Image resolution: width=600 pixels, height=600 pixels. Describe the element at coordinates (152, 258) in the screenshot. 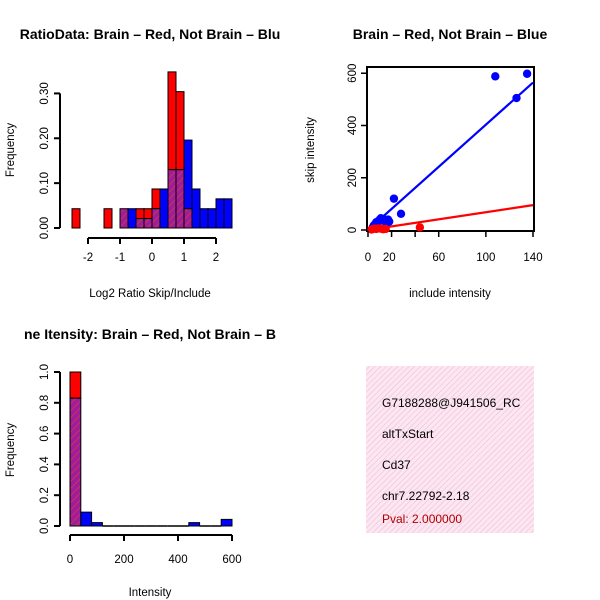

I see `ratio-x-tick-label: 0` at that location.